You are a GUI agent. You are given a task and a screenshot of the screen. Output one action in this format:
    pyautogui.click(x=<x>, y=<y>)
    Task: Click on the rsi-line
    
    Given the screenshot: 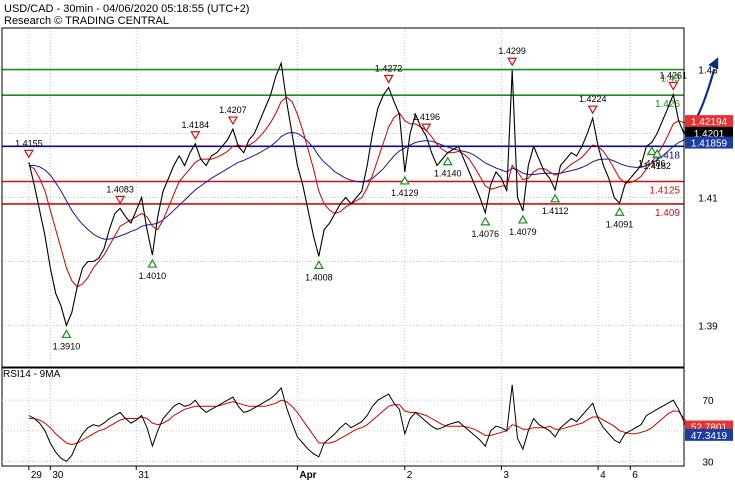 What is the action you would take?
    pyautogui.click(x=359, y=423)
    